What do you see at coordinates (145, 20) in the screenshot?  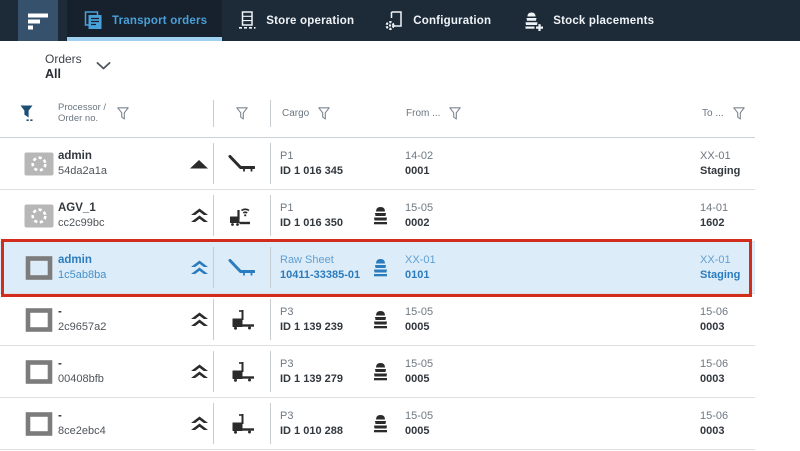 I see `tab-transport-orders: Transport orders` at bounding box center [145, 20].